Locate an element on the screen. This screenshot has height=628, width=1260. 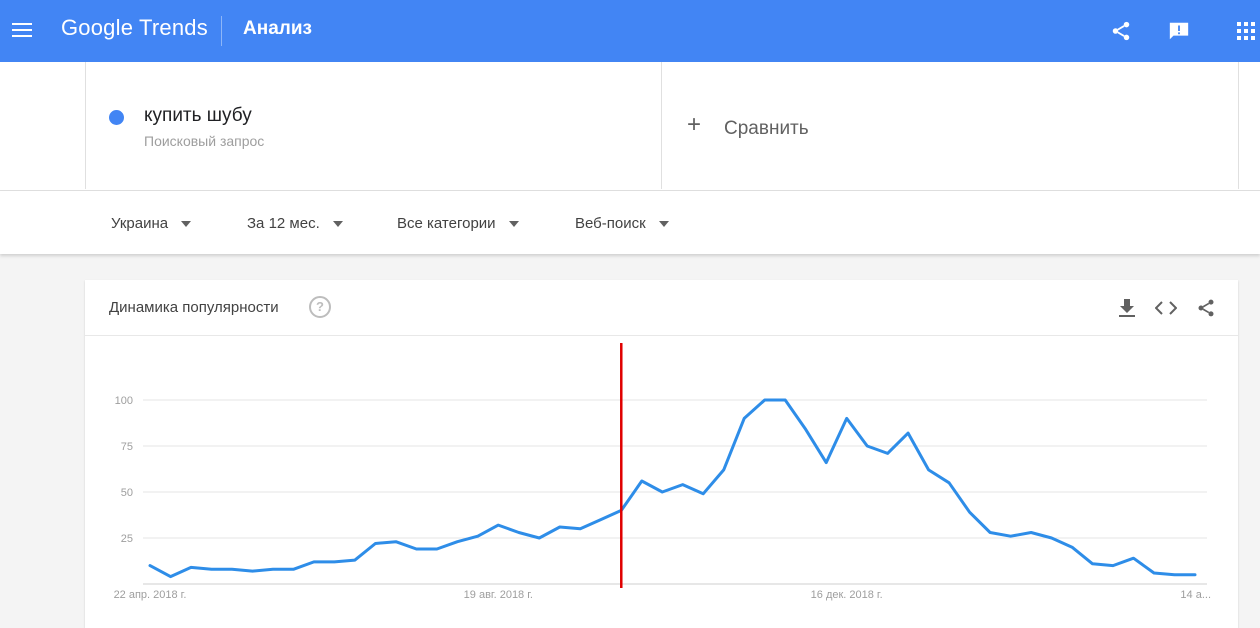
term-color-dot is located at coordinates (116, 117).